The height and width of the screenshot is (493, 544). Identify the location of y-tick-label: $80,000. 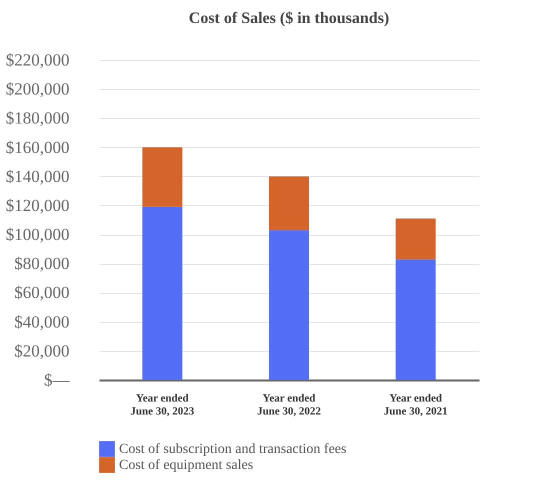
(42, 264).